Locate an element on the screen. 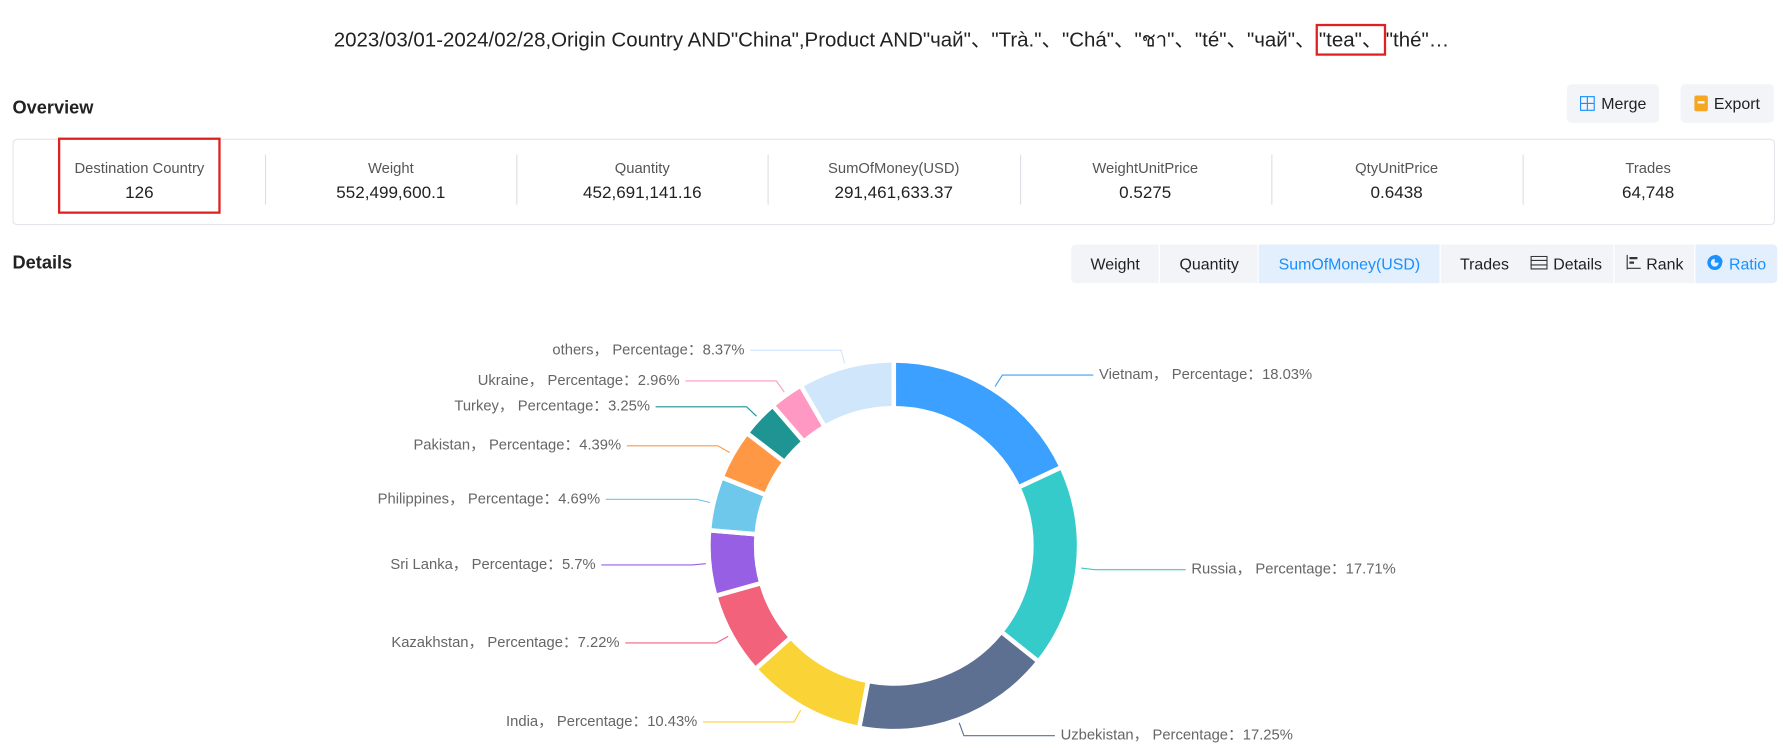 This screenshot has width=1783, height=752. tab-label: SumOfMoney(USD) is located at coordinates (1349, 263).